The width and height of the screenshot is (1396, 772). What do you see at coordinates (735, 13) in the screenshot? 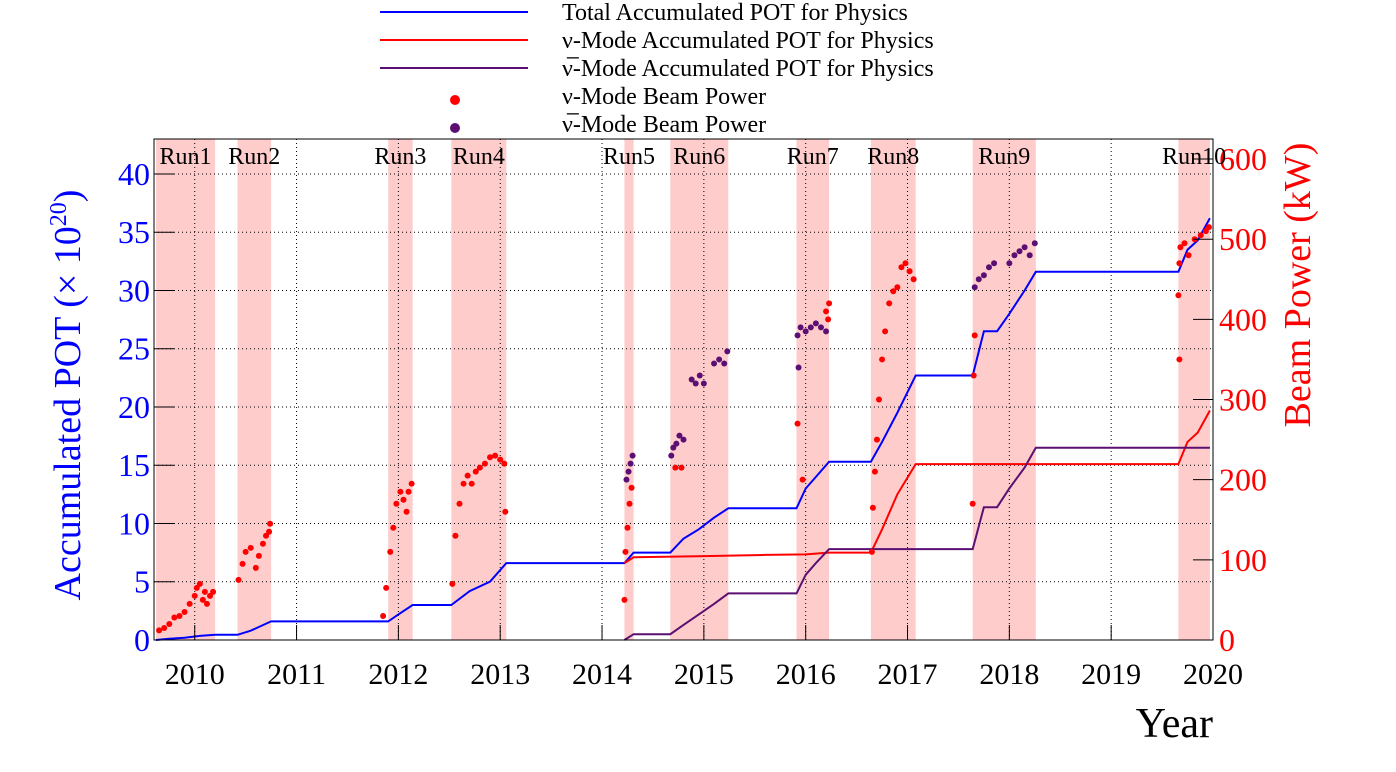
I see `legend-label: Total Accumulated POT for Physics` at bounding box center [735, 13].